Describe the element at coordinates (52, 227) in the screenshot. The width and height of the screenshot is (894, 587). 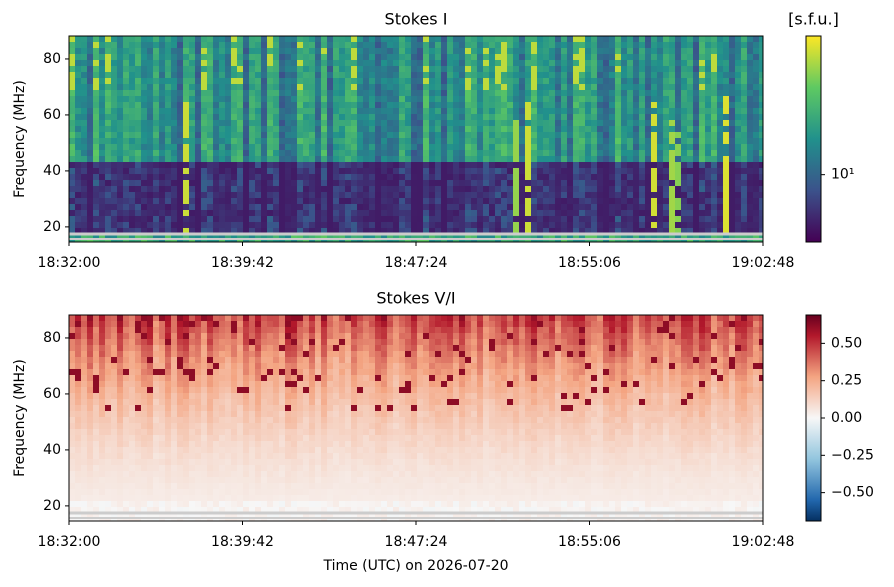
I see `y-tick-label: 20` at that location.